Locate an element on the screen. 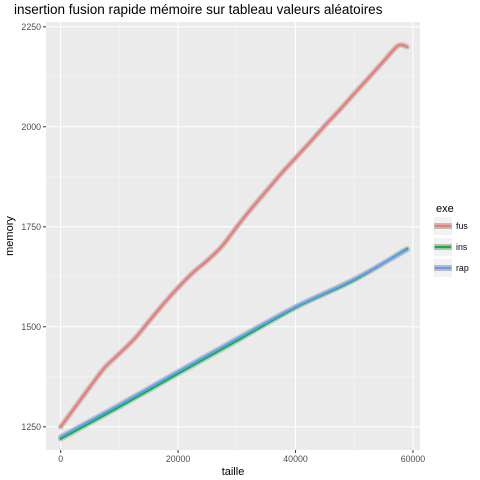 The width and height of the screenshot is (480, 480). legend-label: ins is located at coordinates (462, 247).